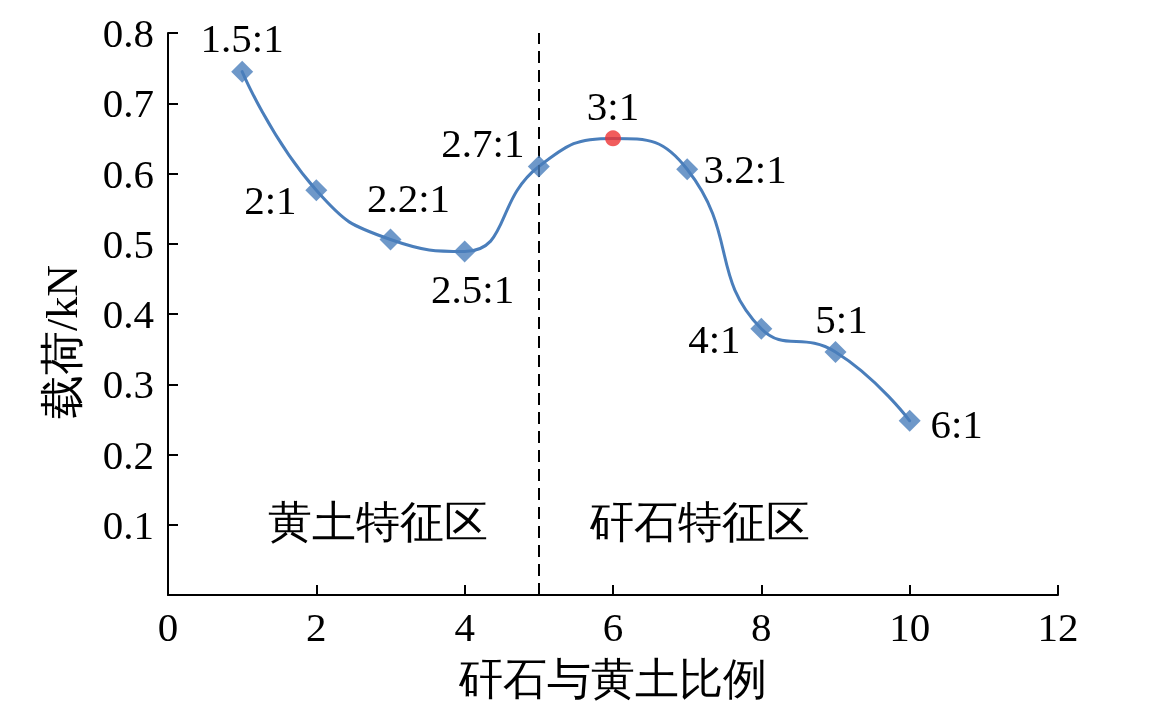  I want to click on x-tick-label: 4, so click(464, 626).